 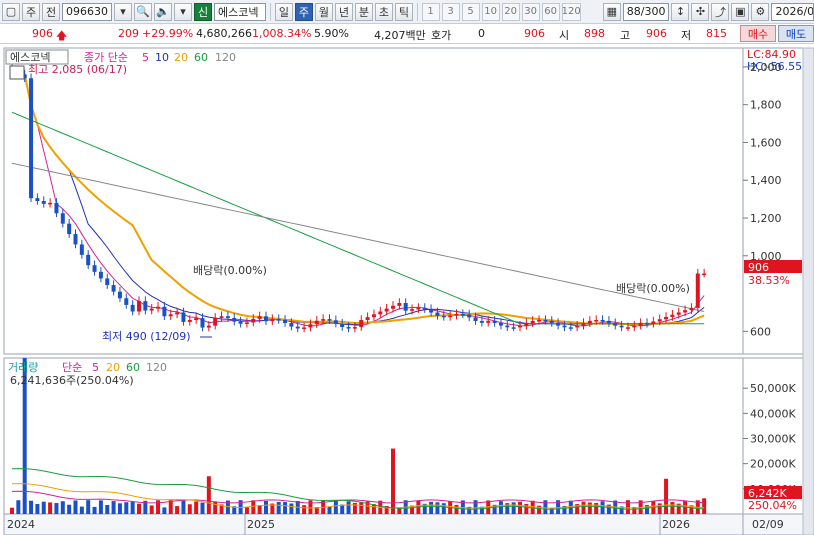 What do you see at coordinates (700, 11) in the screenshot?
I see `crosshair-icon: ✣` at bounding box center [700, 11].